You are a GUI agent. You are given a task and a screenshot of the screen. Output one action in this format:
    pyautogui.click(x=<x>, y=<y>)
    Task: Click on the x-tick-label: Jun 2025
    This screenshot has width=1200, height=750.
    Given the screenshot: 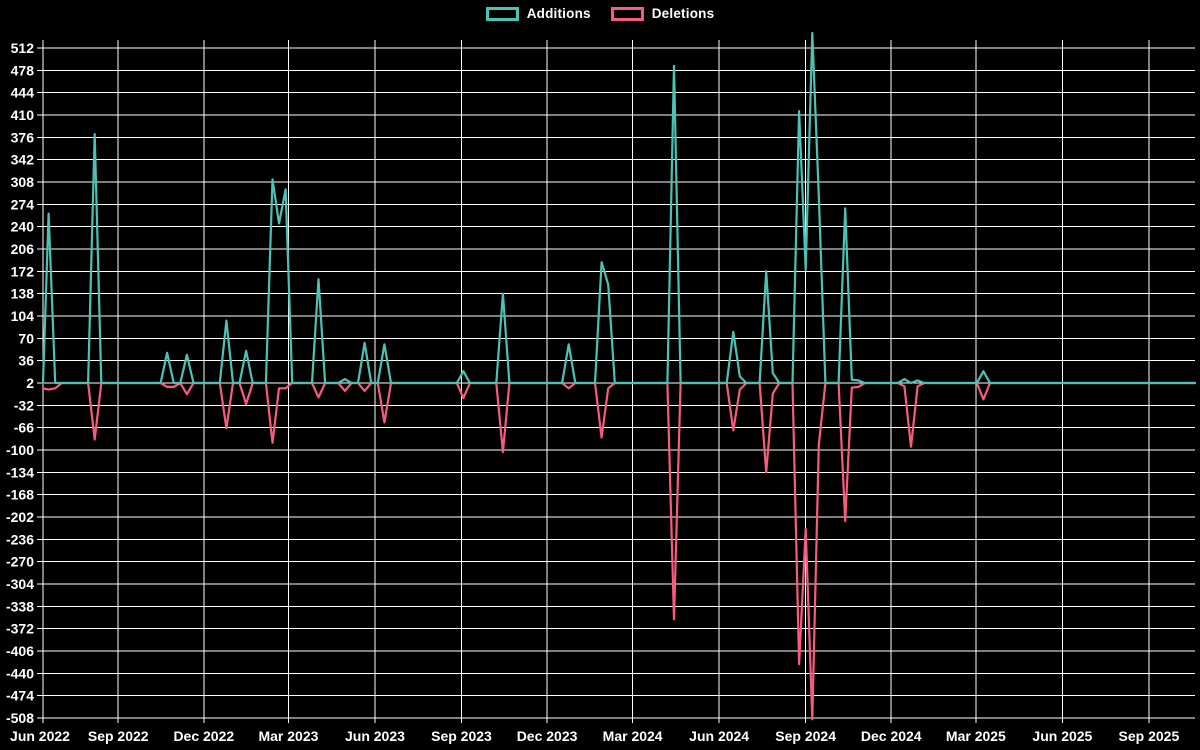 What is the action you would take?
    pyautogui.click(x=1062, y=736)
    